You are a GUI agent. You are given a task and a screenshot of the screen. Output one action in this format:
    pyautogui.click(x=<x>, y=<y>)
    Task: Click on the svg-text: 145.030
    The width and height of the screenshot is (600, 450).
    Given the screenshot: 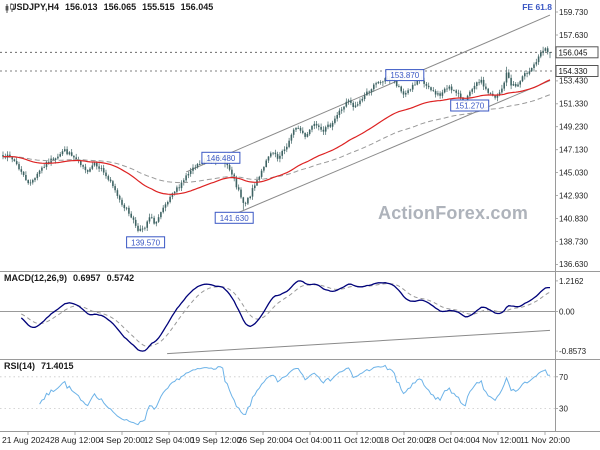 What is the action you would take?
    pyautogui.click(x=573, y=172)
    